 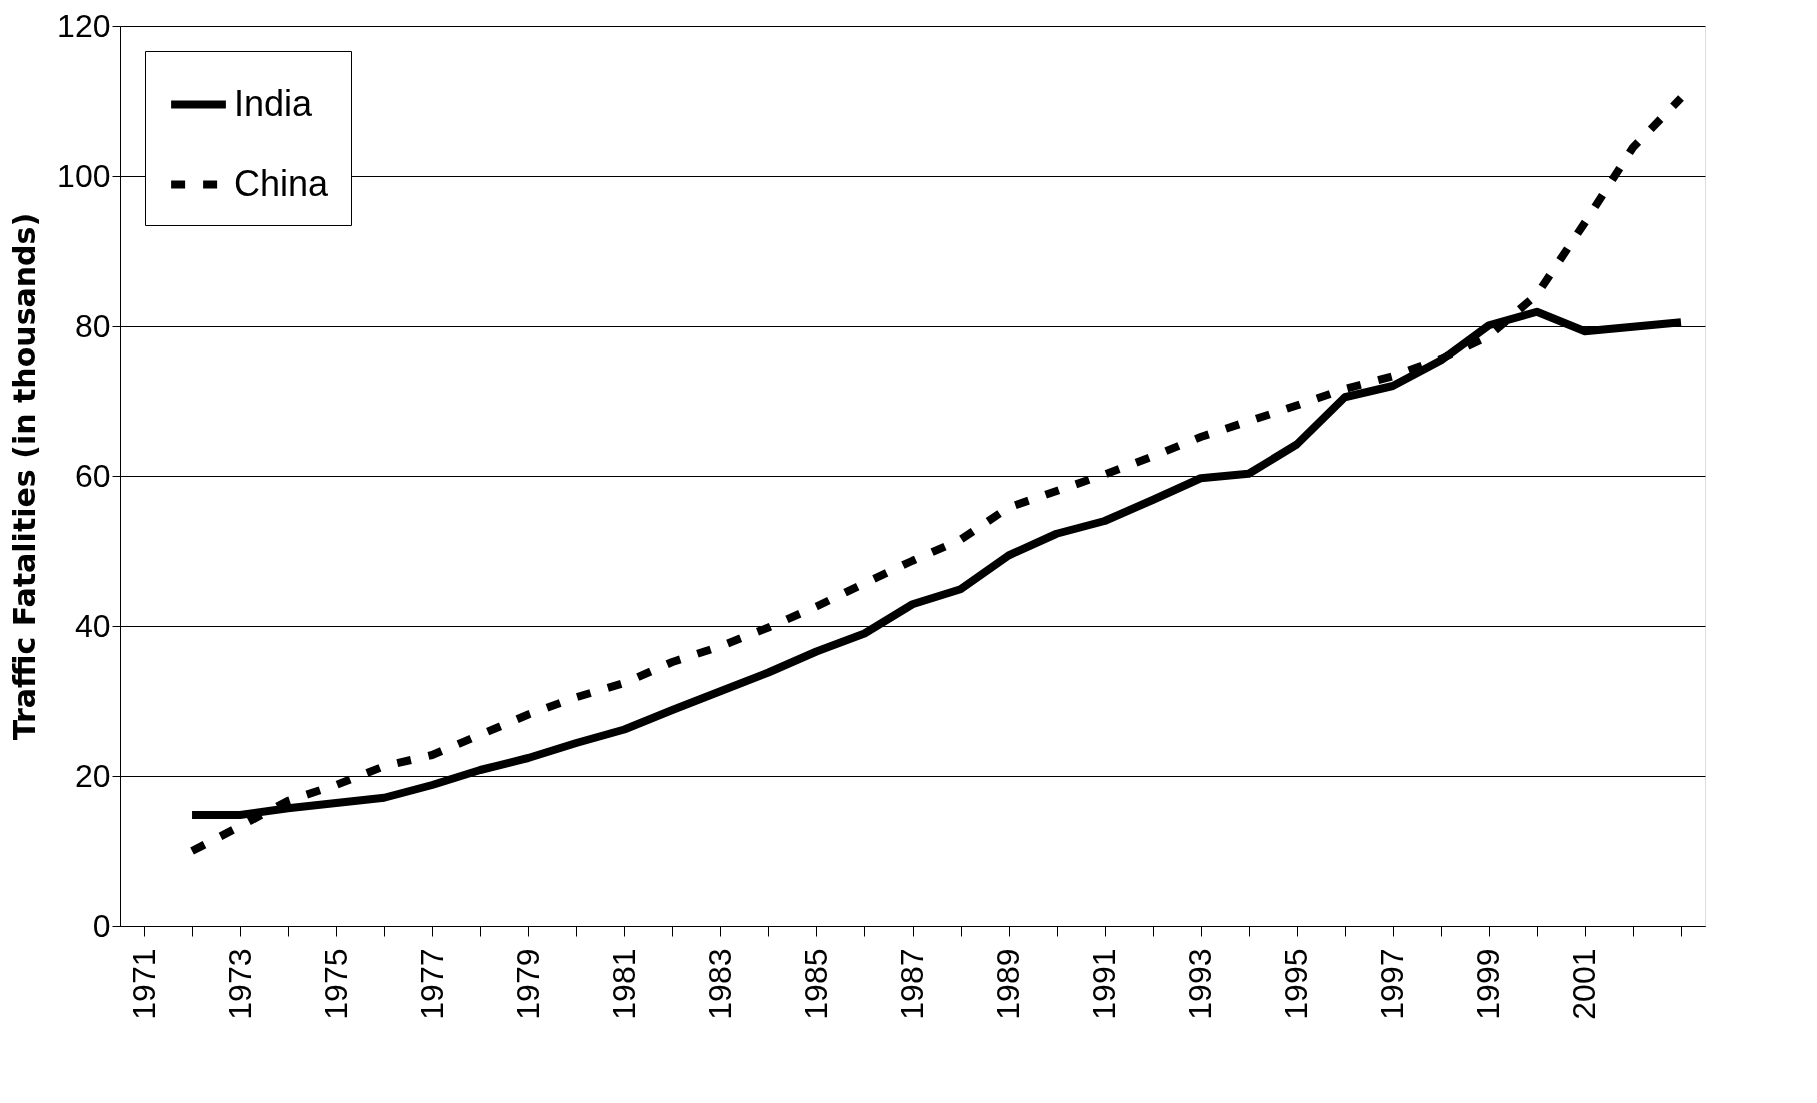 What do you see at coordinates (274, 103) in the screenshot?
I see `legend-label: India` at bounding box center [274, 103].